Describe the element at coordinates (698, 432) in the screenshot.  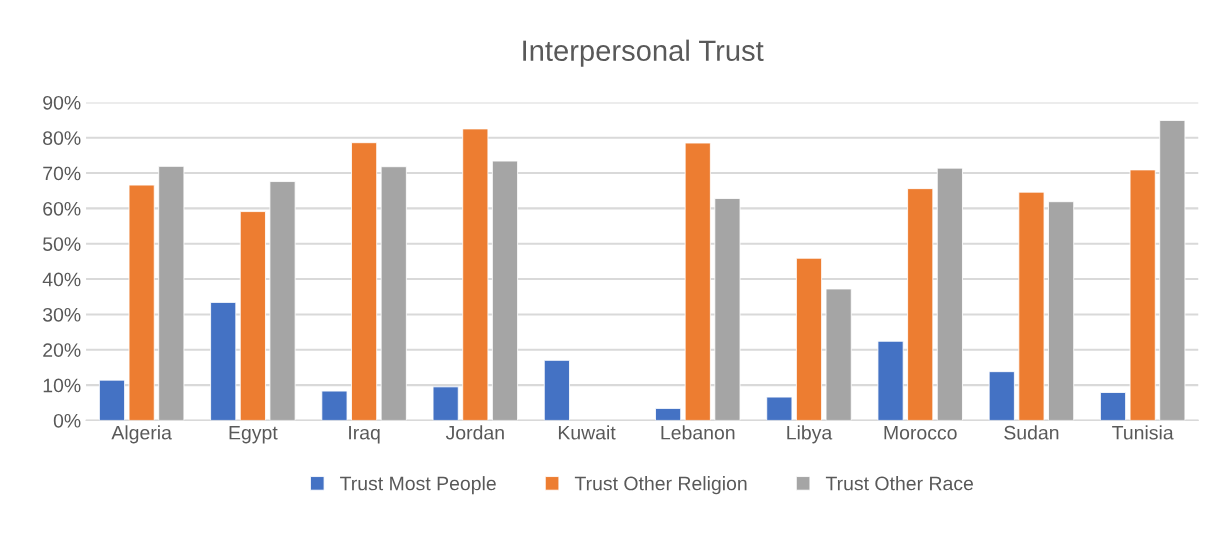
I see `x-tick-label: Lebanon` at that location.